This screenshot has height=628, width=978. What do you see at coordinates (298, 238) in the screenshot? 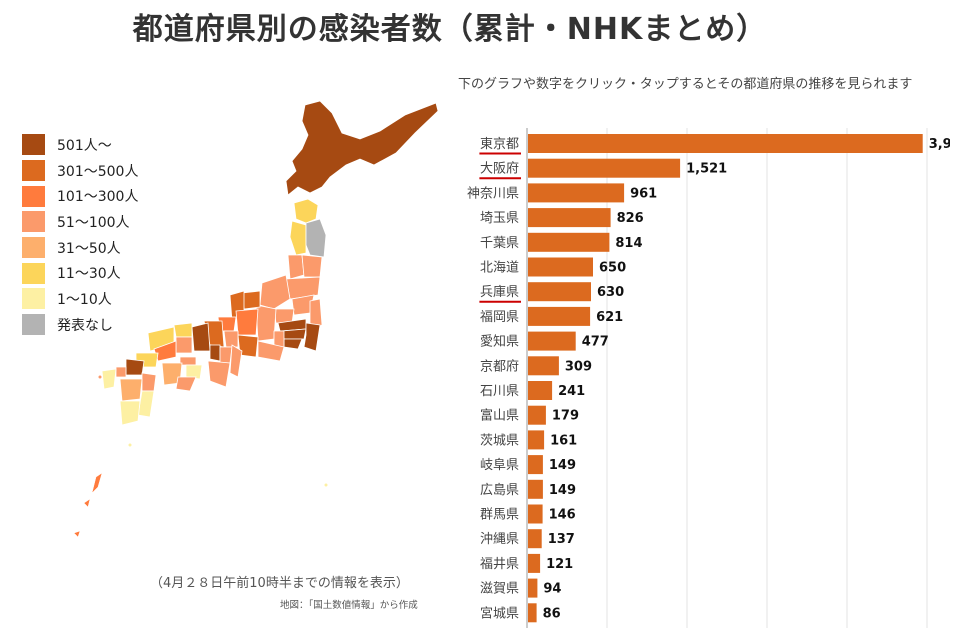
I see `map-region-akita` at bounding box center [298, 238].